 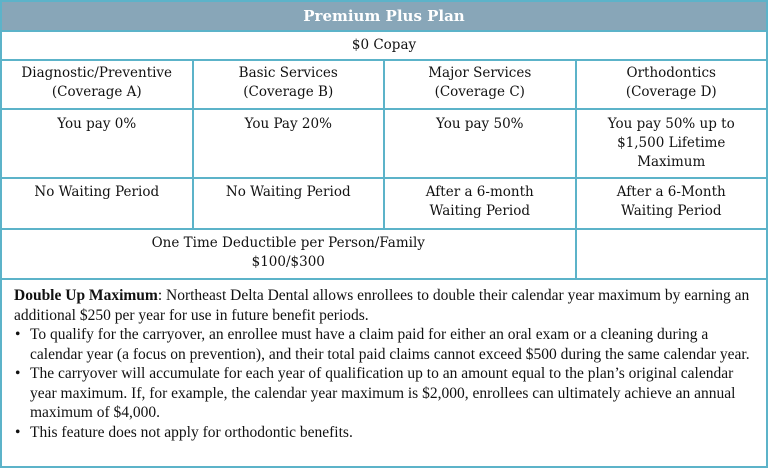 I want to click on deductible-value: $100/$300, so click(x=288, y=262).